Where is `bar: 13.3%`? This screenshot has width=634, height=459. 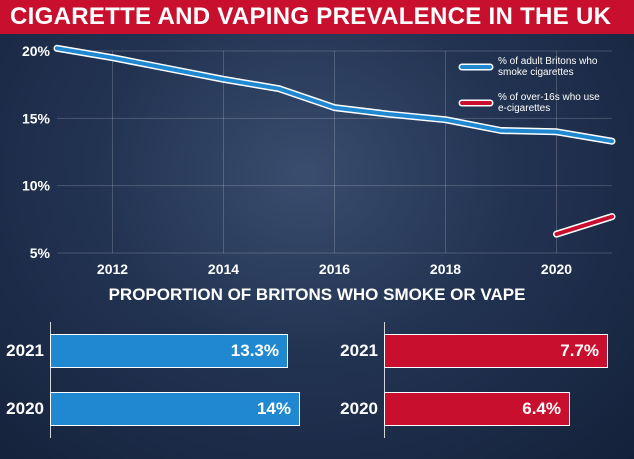
bar: 13.3% is located at coordinates (169, 351).